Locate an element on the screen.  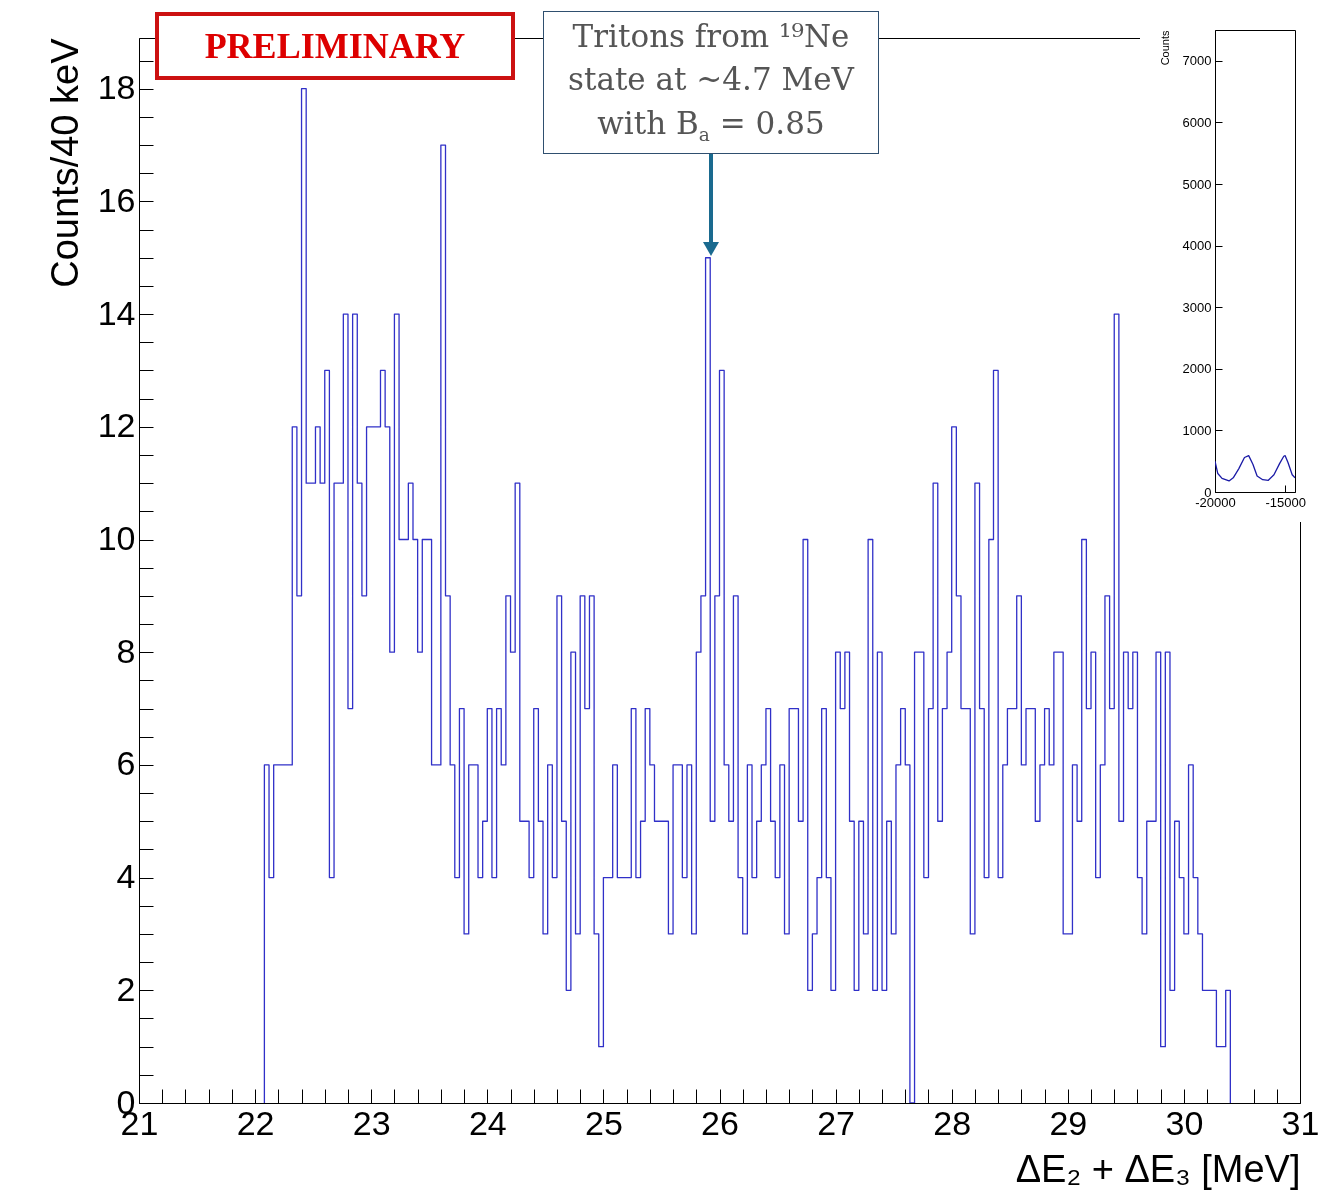
y-tick-label: 18 is located at coordinates (116, 87).